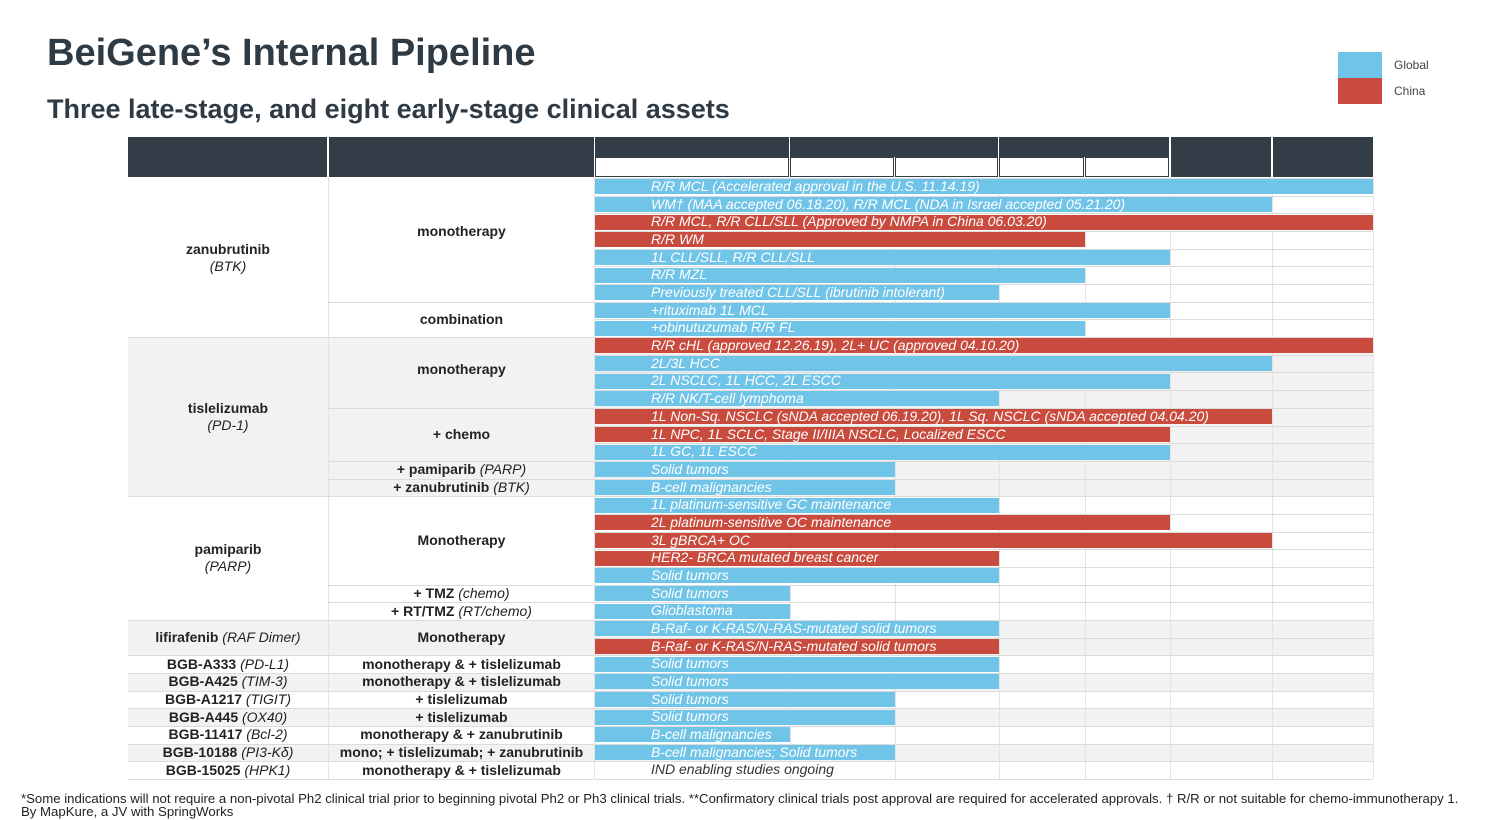 The image size is (1495, 820). What do you see at coordinates (228, 265) in the screenshot?
I see `asset-target: (BTK)` at bounding box center [228, 265].